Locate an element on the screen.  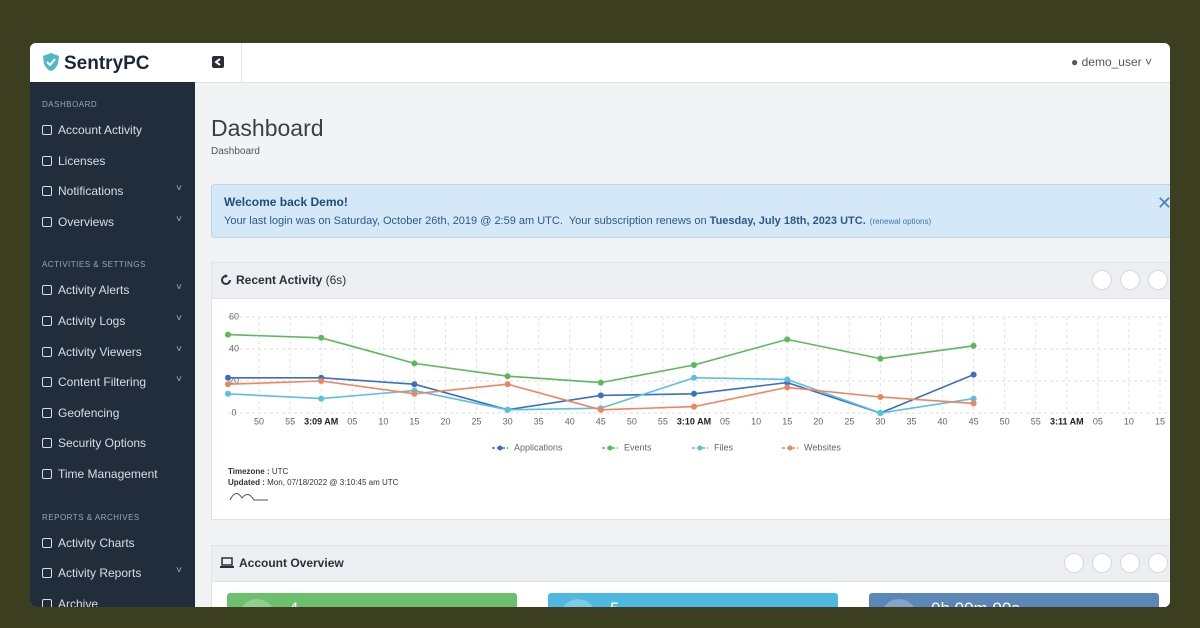
sidebar-item: Activity Charts is located at coordinates (112, 543).